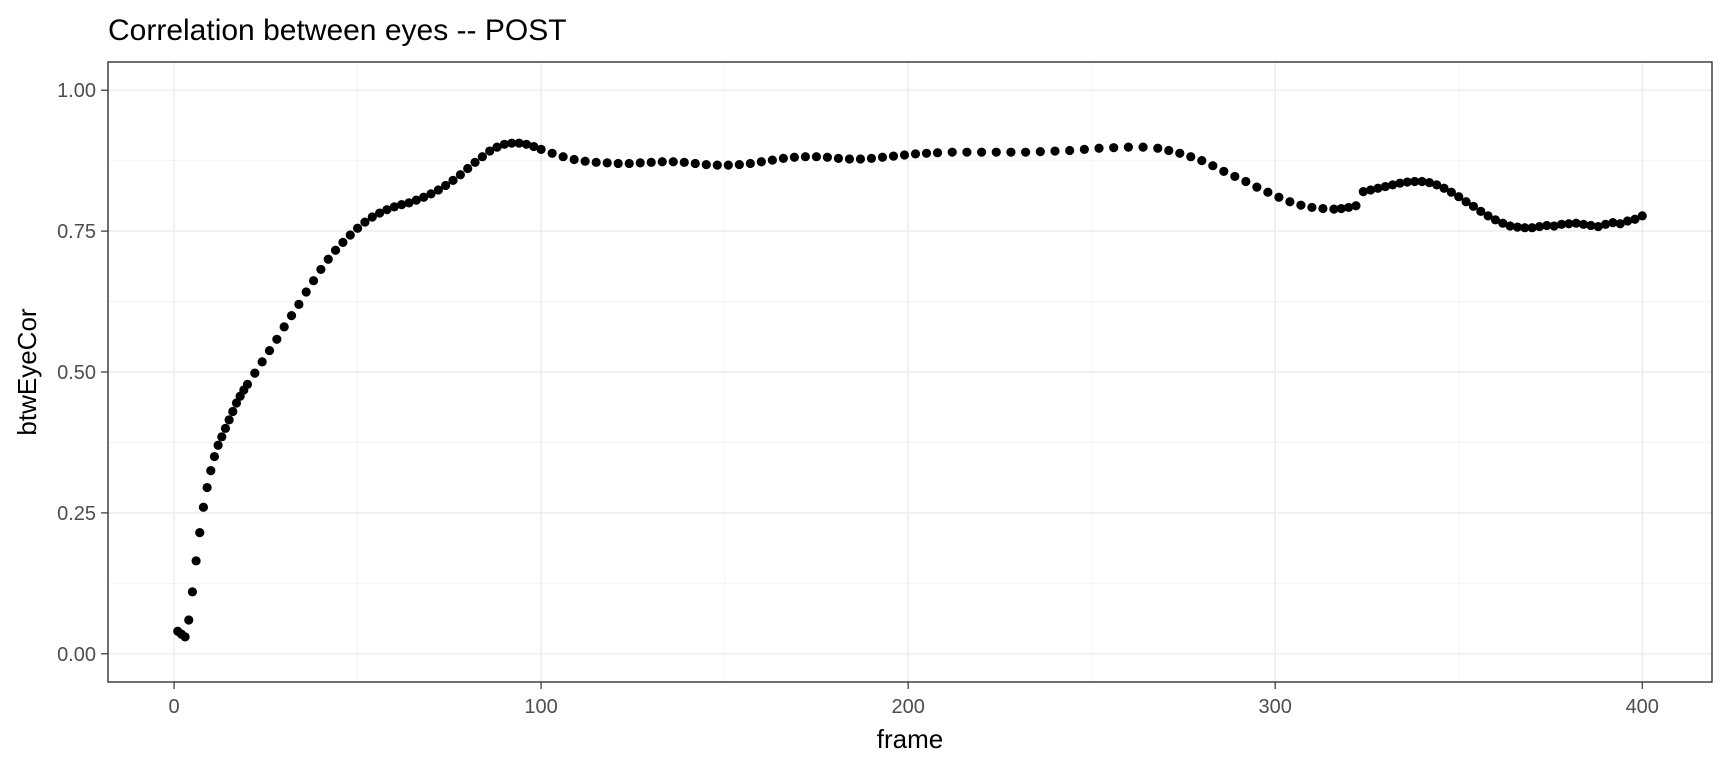 This screenshot has height=768, width=1728. What do you see at coordinates (27, 371) in the screenshot?
I see `y-axis-title: btwEyeCor` at bounding box center [27, 371].